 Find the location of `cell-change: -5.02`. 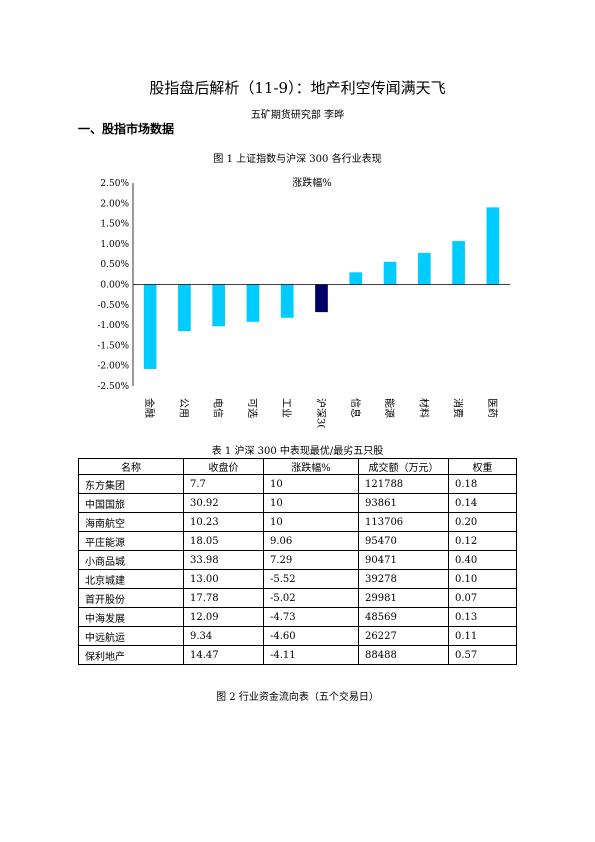

cell-change: -5.02 is located at coordinates (311, 598).